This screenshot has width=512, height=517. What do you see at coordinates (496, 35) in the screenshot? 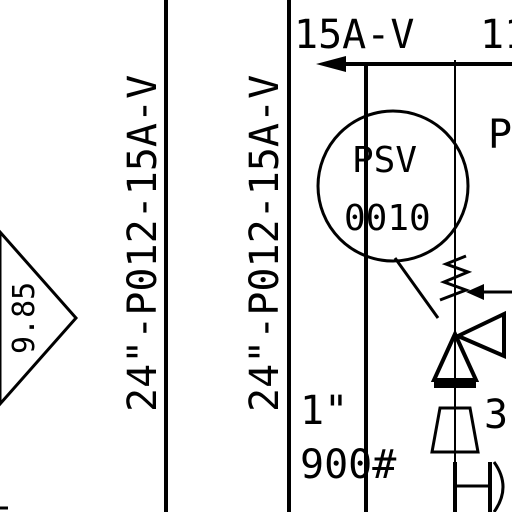
I see `line-label-top-cut: 11` at bounding box center [496, 35].